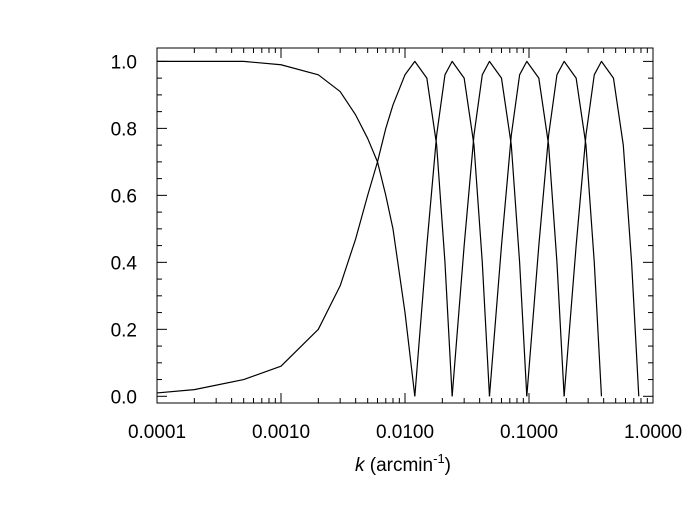  I want to click on y-tick-label: 1.0, so click(124, 62).